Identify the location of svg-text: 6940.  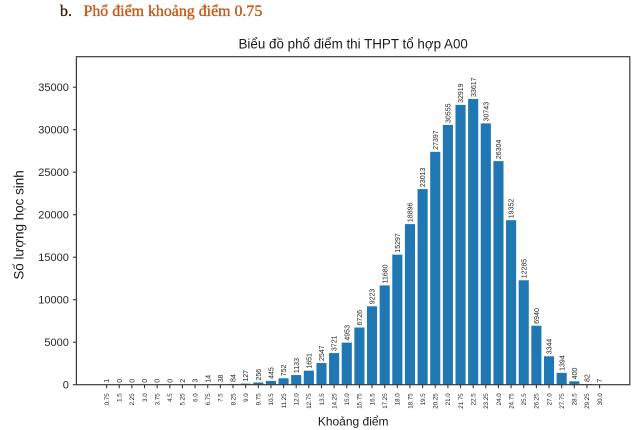
(537, 316).